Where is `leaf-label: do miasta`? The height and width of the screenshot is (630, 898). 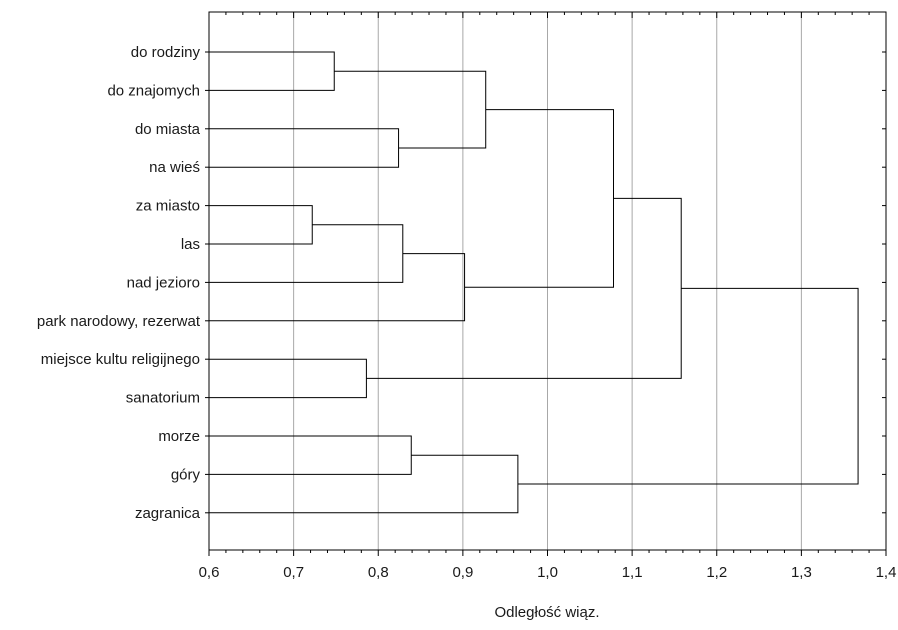
leaf-label: do miasta is located at coordinates (168, 129).